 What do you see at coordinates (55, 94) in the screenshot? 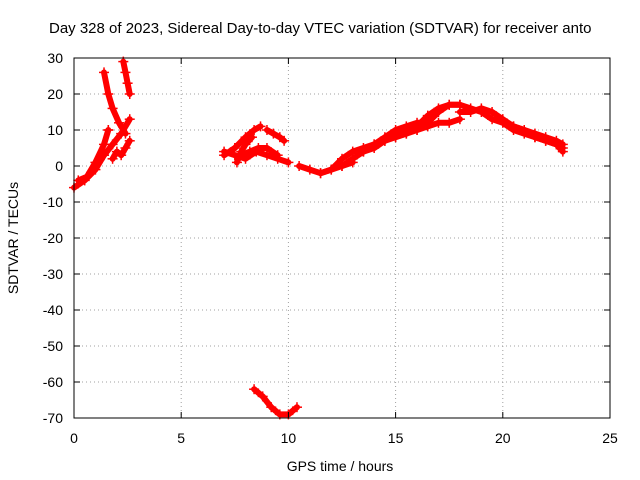
I see `y-tick-label: 20` at bounding box center [55, 94].